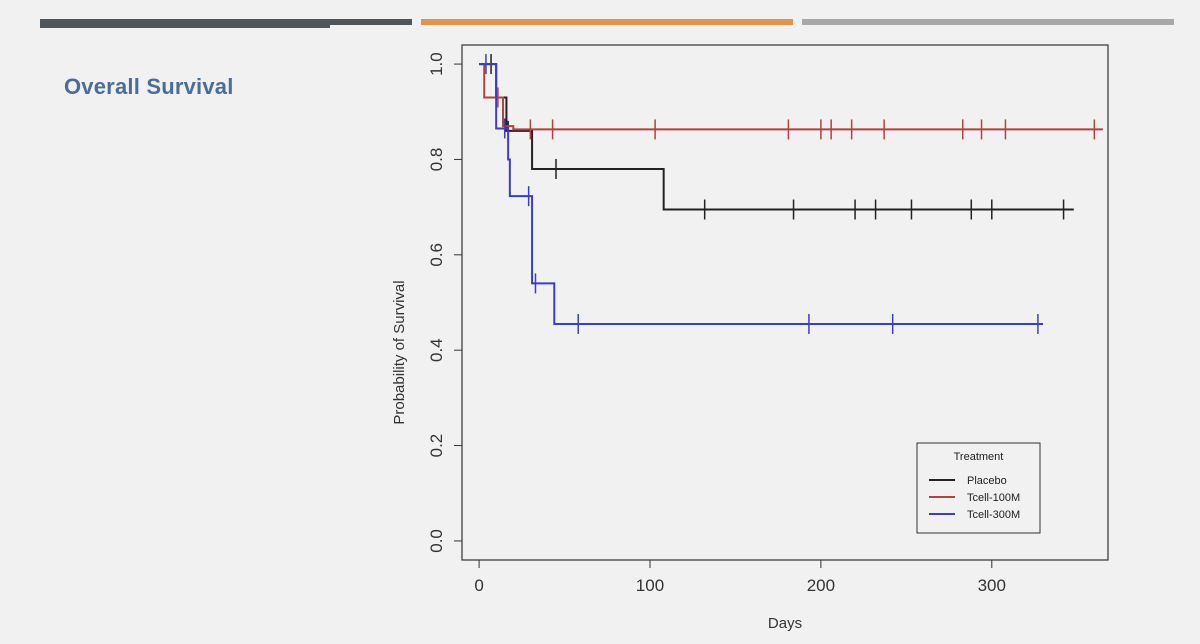 The width and height of the screenshot is (1200, 644). Describe the element at coordinates (988, 22) in the screenshot. I see `header-bar-gray` at that location.